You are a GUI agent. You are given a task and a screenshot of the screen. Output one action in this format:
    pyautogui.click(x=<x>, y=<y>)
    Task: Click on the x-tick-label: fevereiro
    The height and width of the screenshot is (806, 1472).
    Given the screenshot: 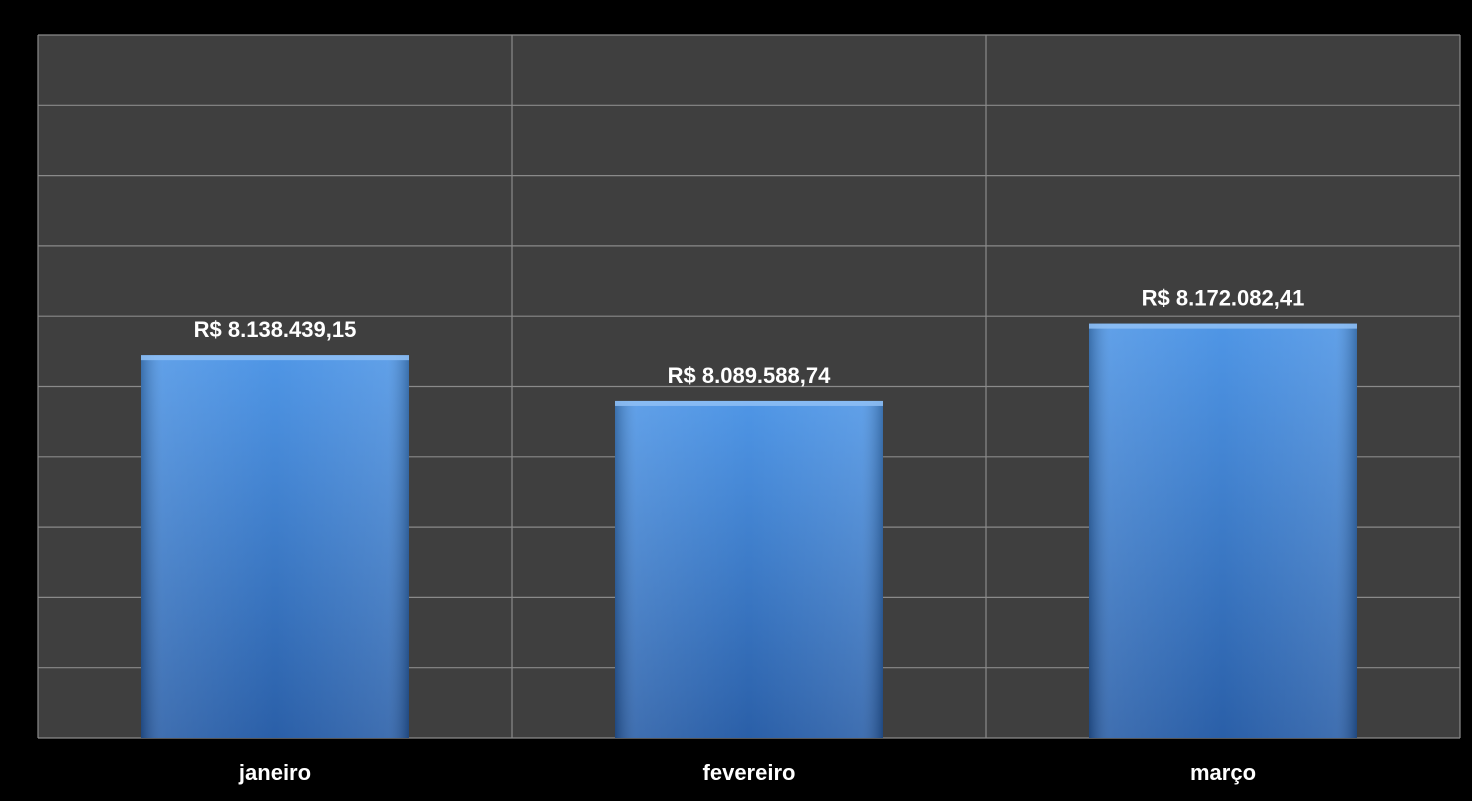 What is the action you would take?
    pyautogui.click(x=749, y=772)
    